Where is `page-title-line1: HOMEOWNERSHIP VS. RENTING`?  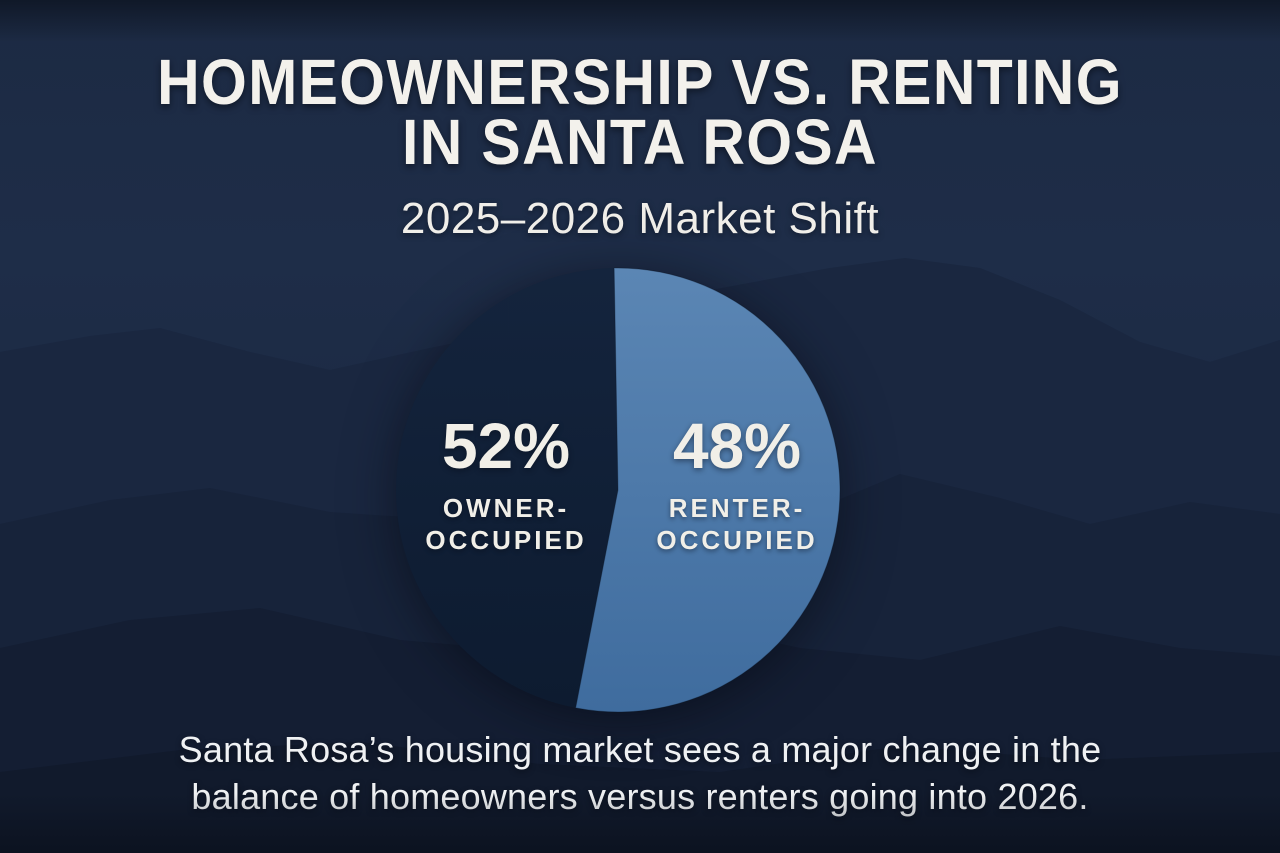
page-title-line1: HOMEOWNERSHIP VS. RENTING is located at coordinates (640, 82).